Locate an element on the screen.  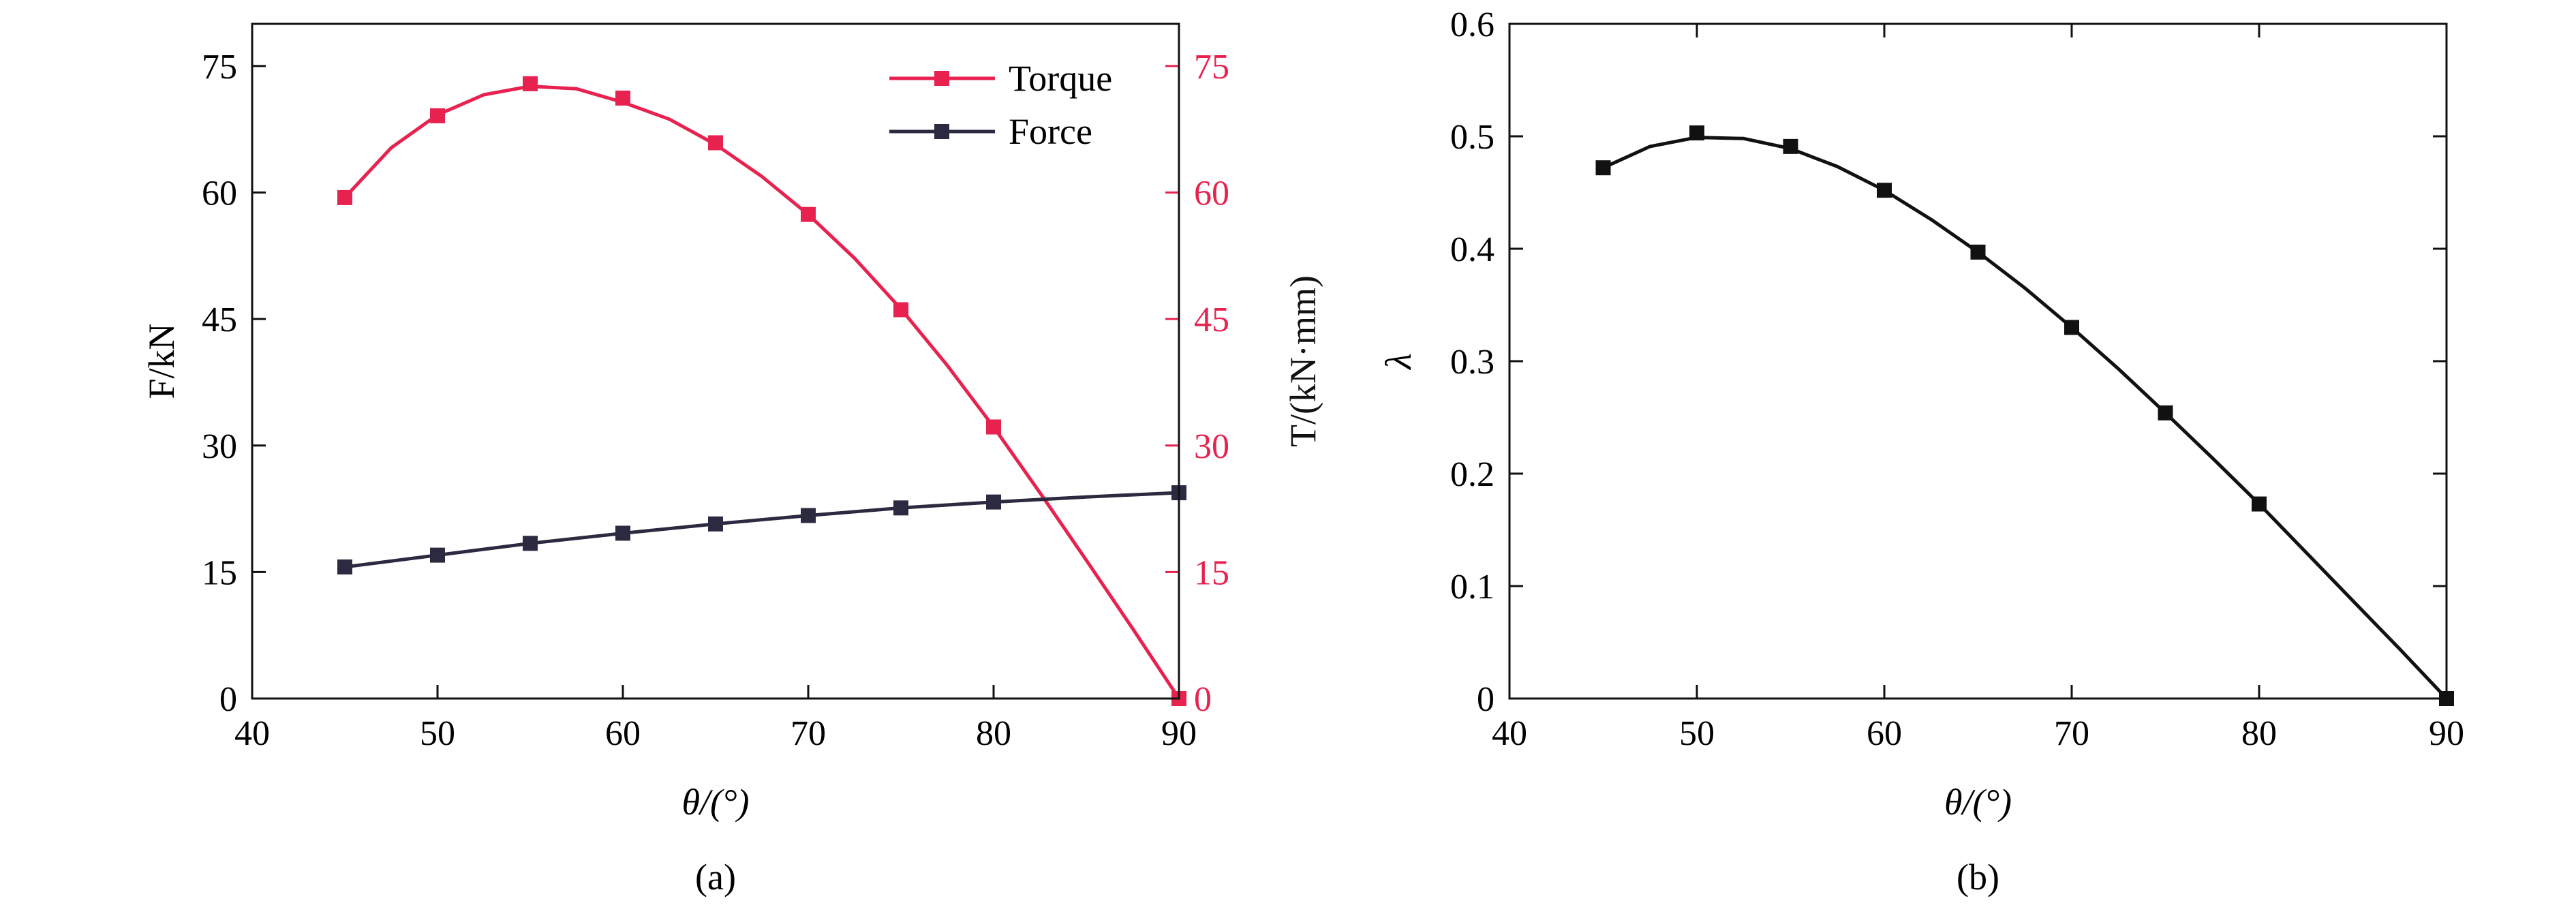
legend-marker-torque is located at coordinates (941, 78).